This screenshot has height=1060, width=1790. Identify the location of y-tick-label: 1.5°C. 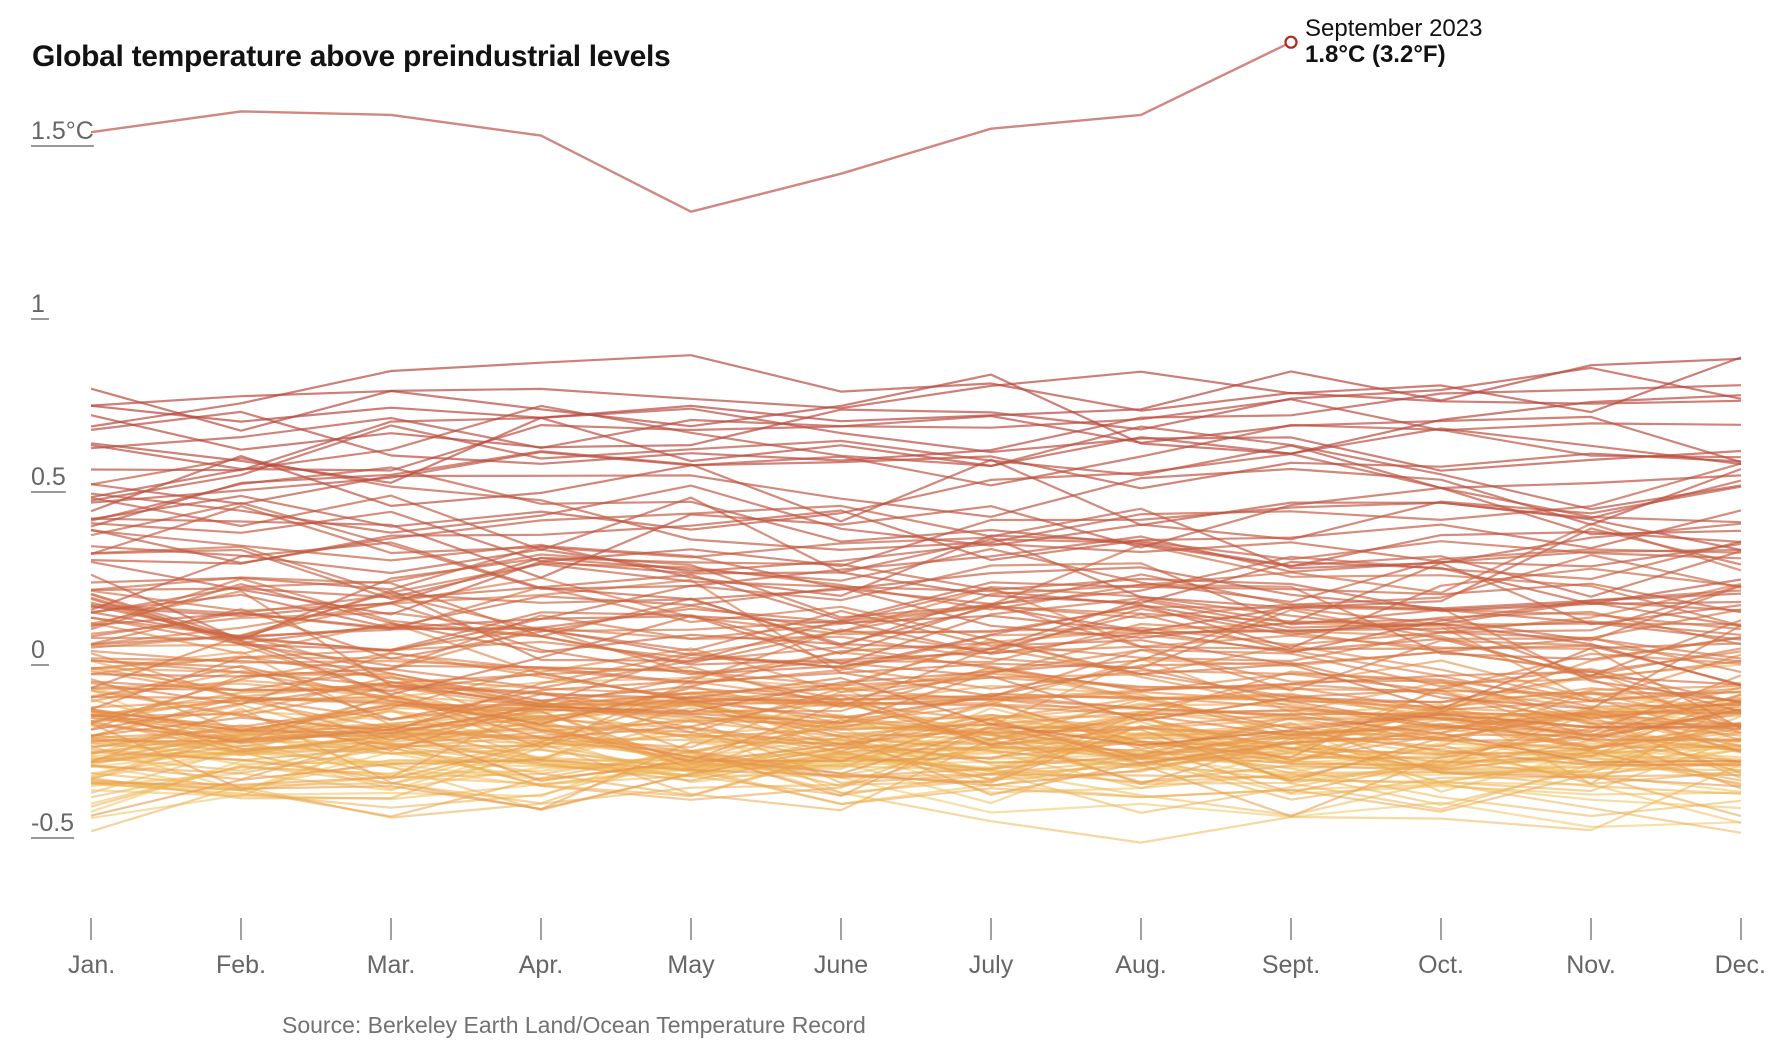
(62, 131).